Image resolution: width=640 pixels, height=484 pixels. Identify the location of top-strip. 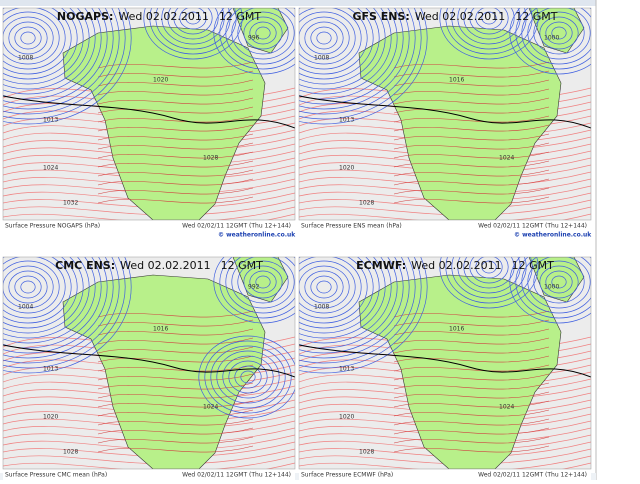
(300, 3).